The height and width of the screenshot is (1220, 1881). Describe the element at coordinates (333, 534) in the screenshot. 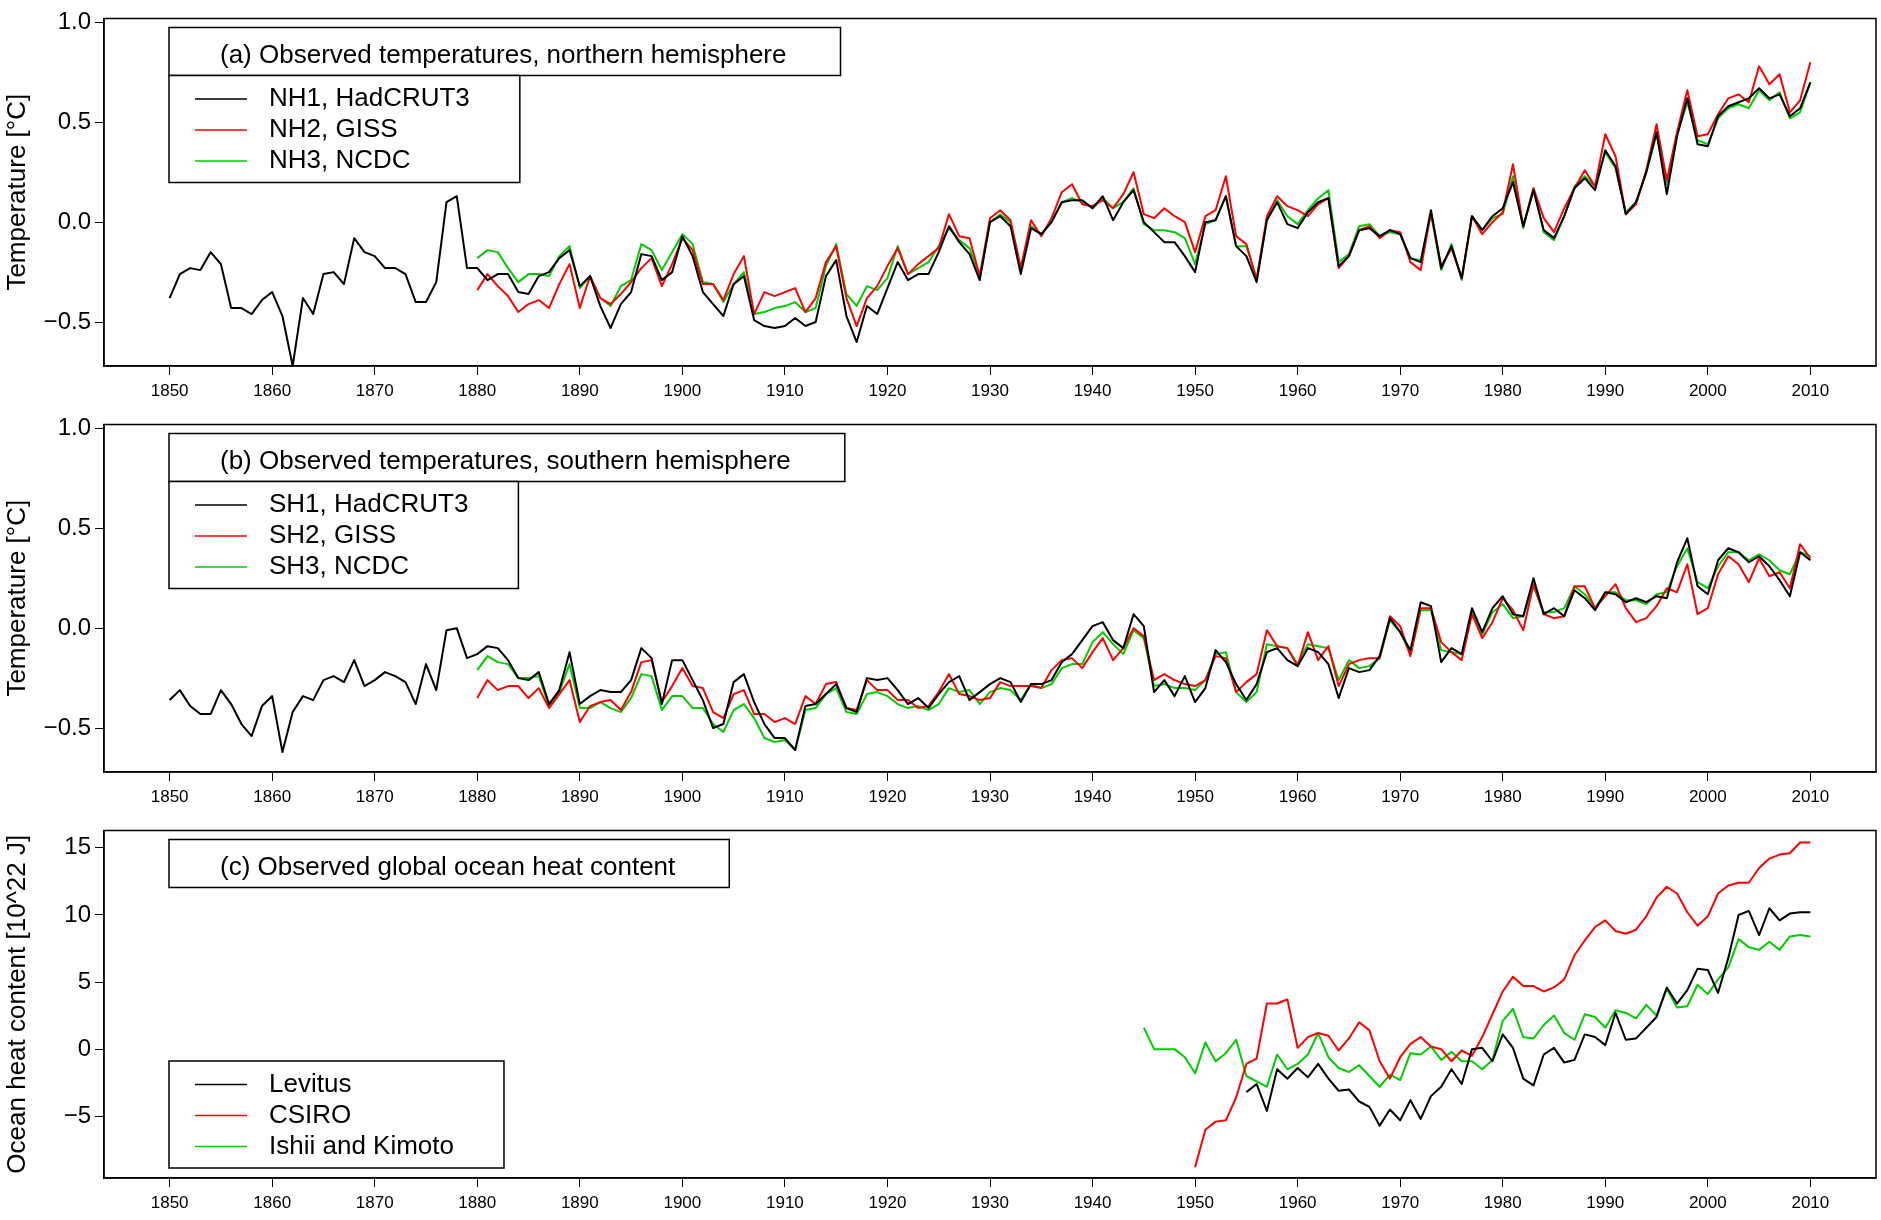

I see `legend-label: SH2, GISS` at that location.